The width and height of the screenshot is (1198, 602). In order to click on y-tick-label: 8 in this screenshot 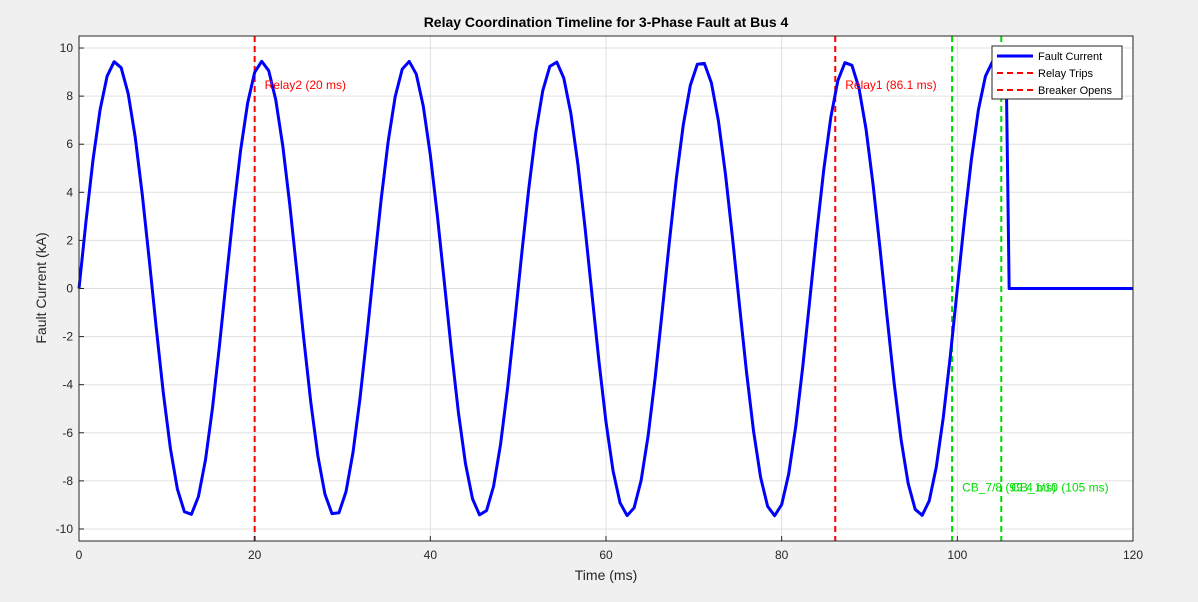, I will do `click(69, 96)`.